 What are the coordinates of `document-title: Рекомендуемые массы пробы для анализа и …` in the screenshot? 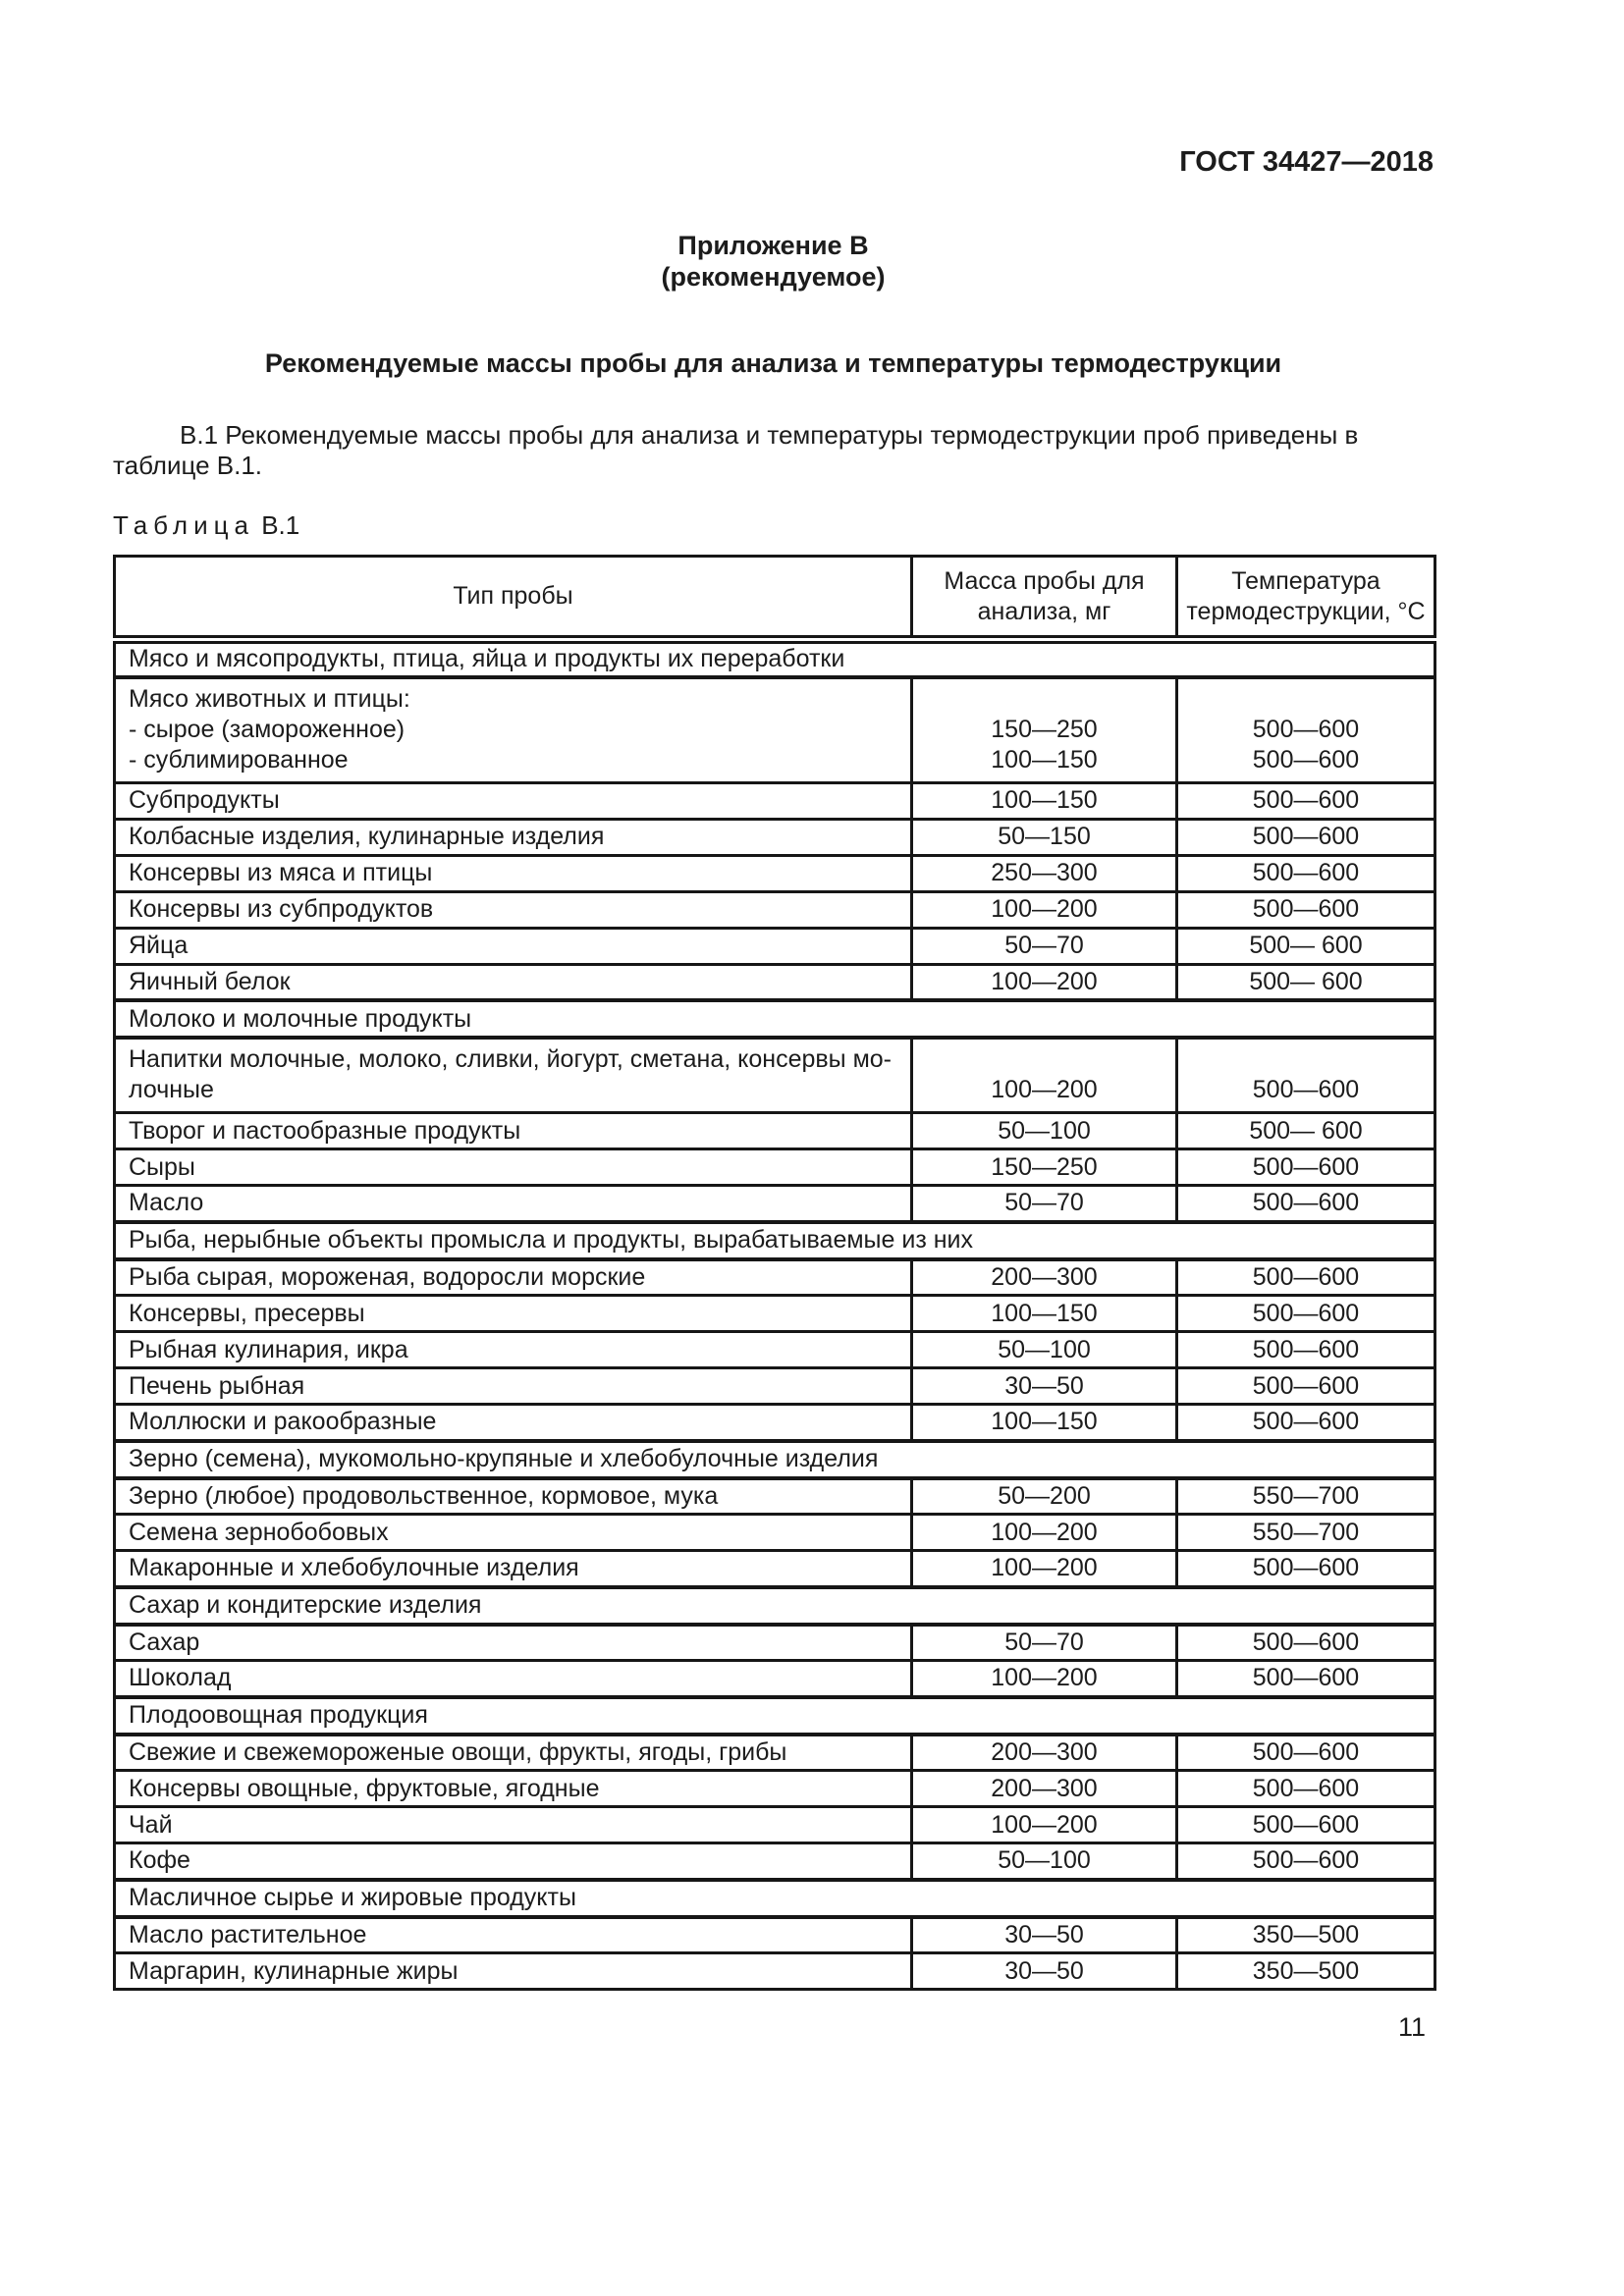 It's located at (773, 363).